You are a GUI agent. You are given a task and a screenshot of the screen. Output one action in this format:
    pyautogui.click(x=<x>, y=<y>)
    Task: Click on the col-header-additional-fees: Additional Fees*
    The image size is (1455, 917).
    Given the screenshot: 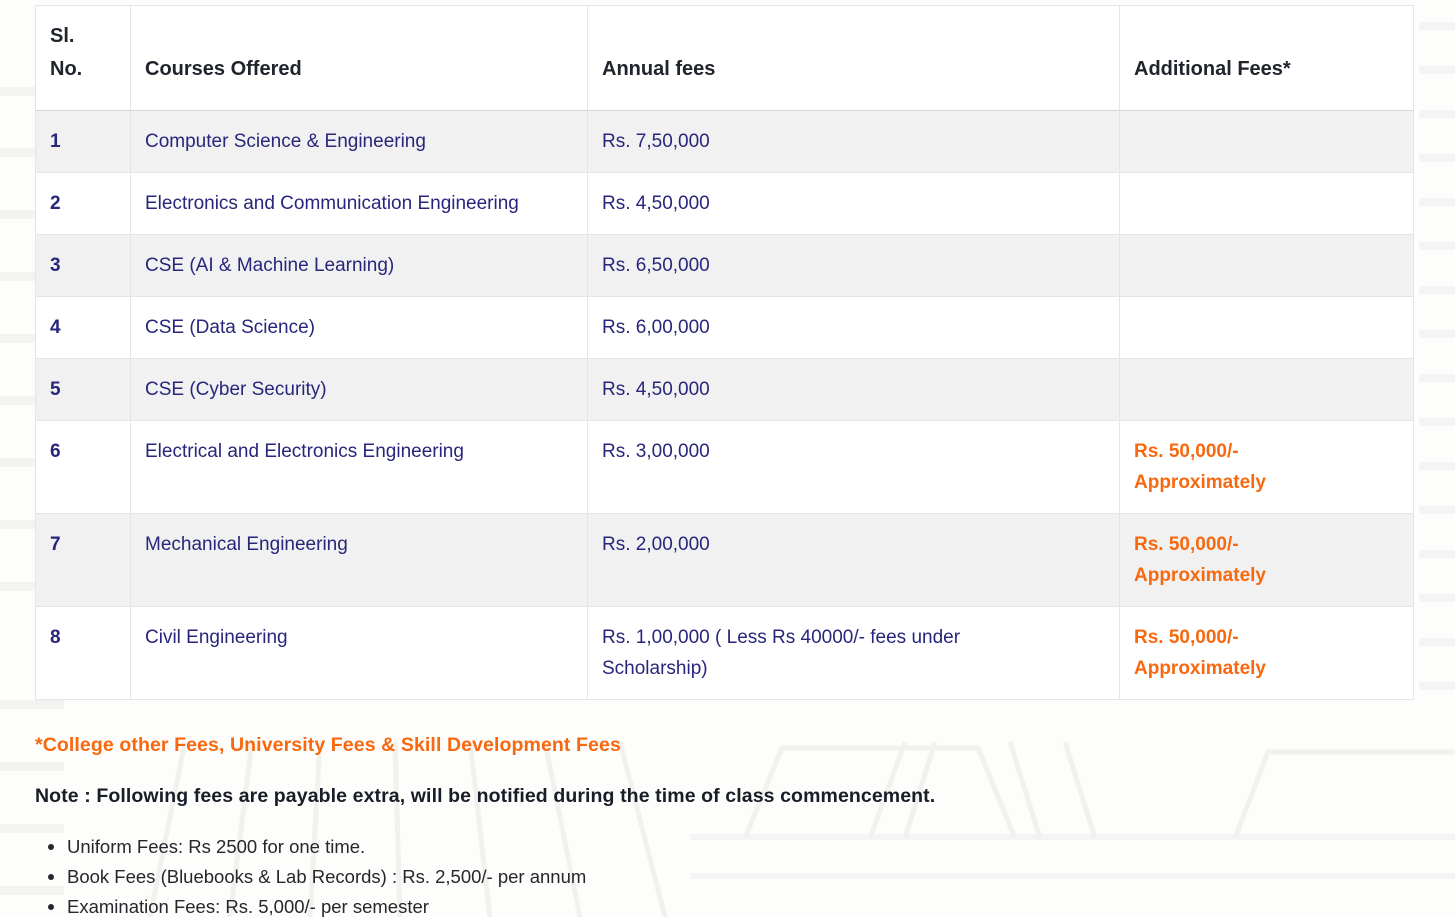 What is the action you would take?
    pyautogui.click(x=1266, y=58)
    